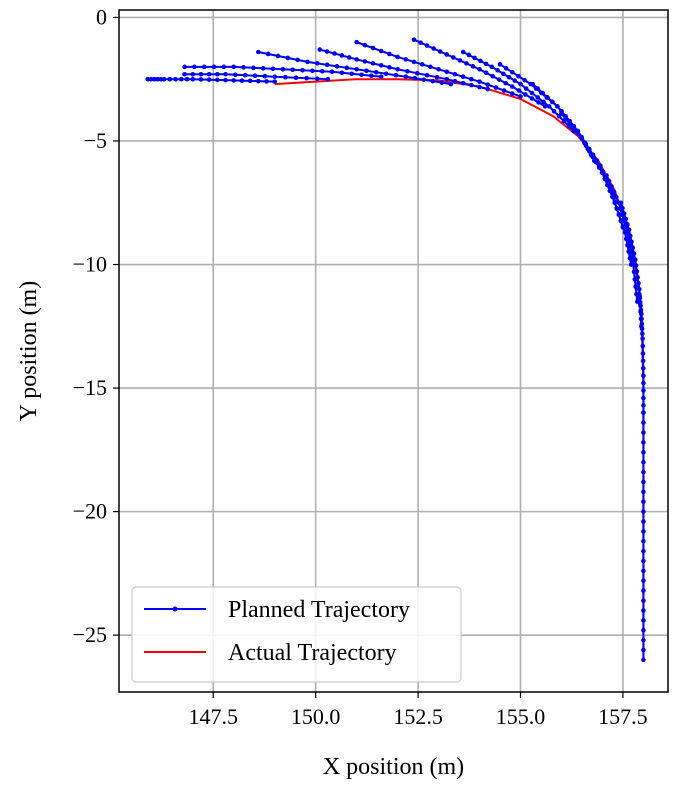 This screenshot has width=681, height=786. I want to click on legend-label-planned: Planned Trajectory, so click(319, 610).